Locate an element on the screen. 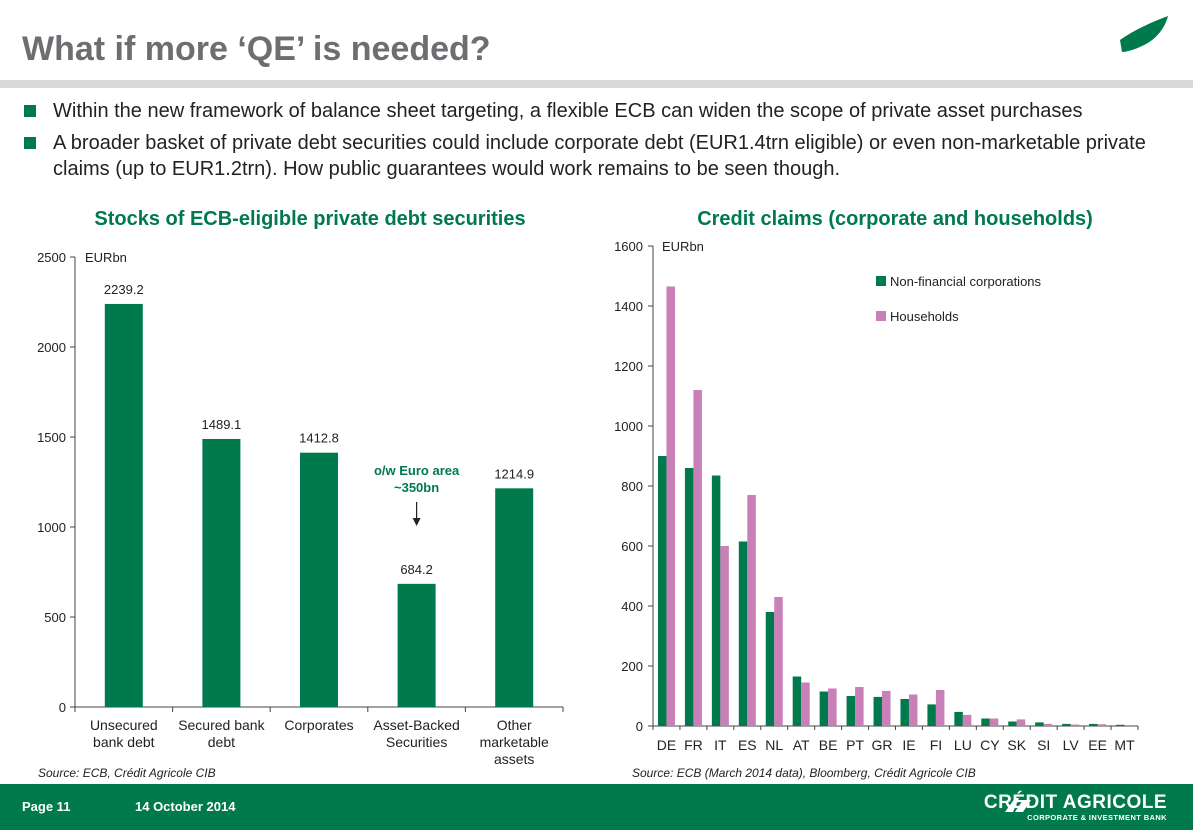 The height and width of the screenshot is (830, 1193). x-category-label: GR is located at coordinates (882, 745).